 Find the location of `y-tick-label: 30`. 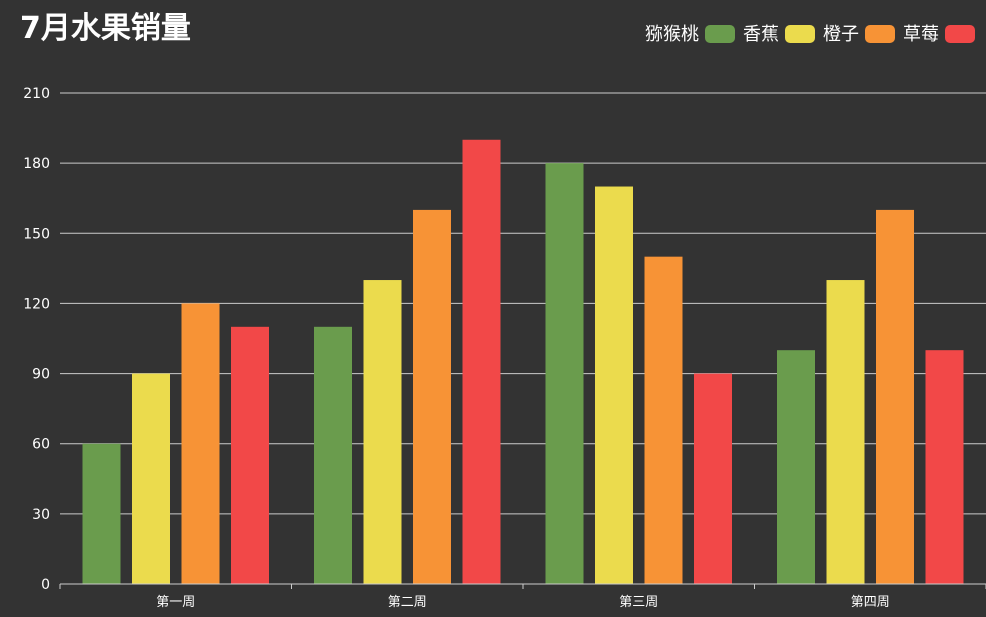

y-tick-label: 30 is located at coordinates (41, 515).